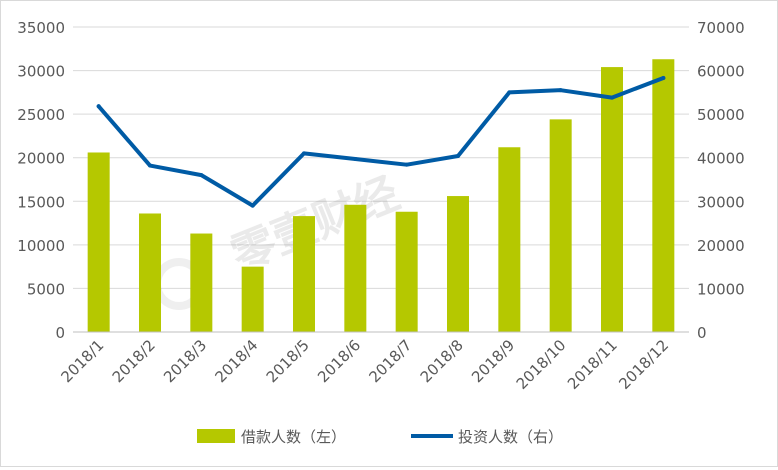 This screenshot has width=778, height=470. What do you see at coordinates (721, 28) in the screenshot?
I see `y-right-tick-label: 70000` at bounding box center [721, 28].